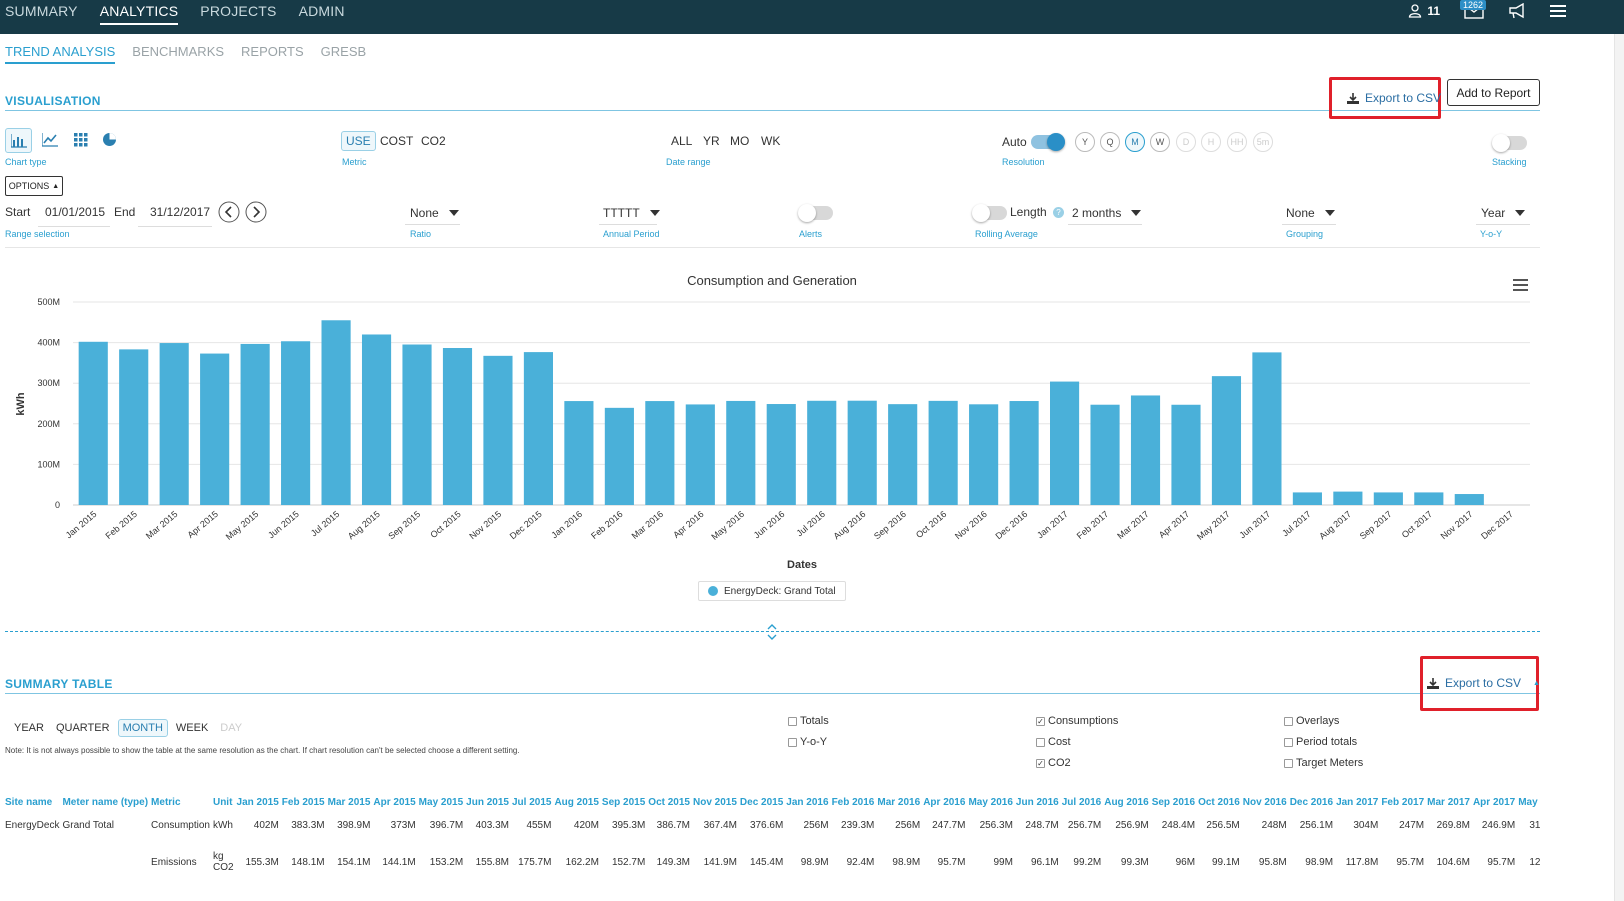  What do you see at coordinates (1536, 683) in the screenshot?
I see `collapse-arrow-icon: ▲` at bounding box center [1536, 683].